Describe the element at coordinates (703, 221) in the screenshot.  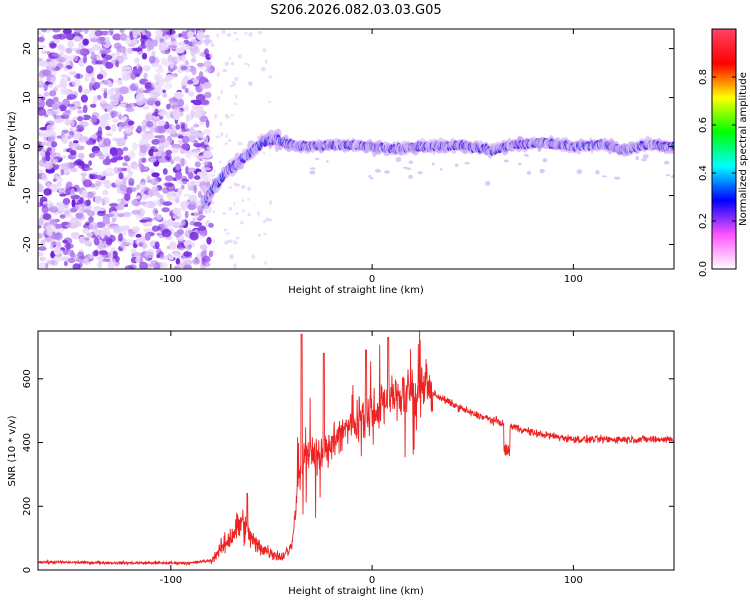
I see `colorbar-tick-label: 0.2` at that location.